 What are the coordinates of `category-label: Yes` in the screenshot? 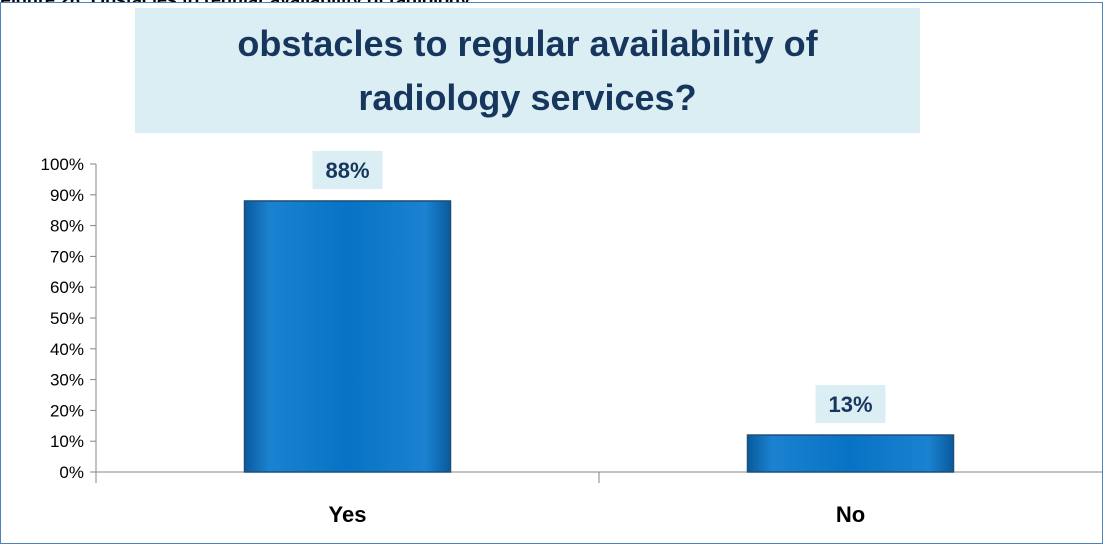 It's located at (348, 514).